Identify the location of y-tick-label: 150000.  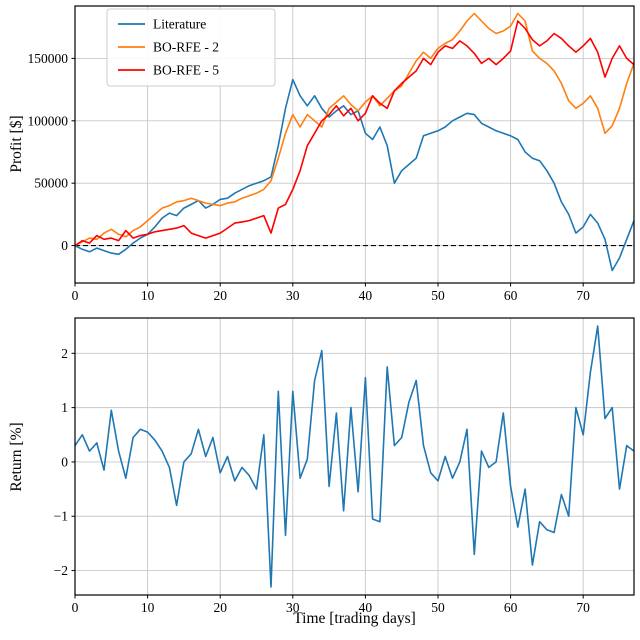
(48, 58).